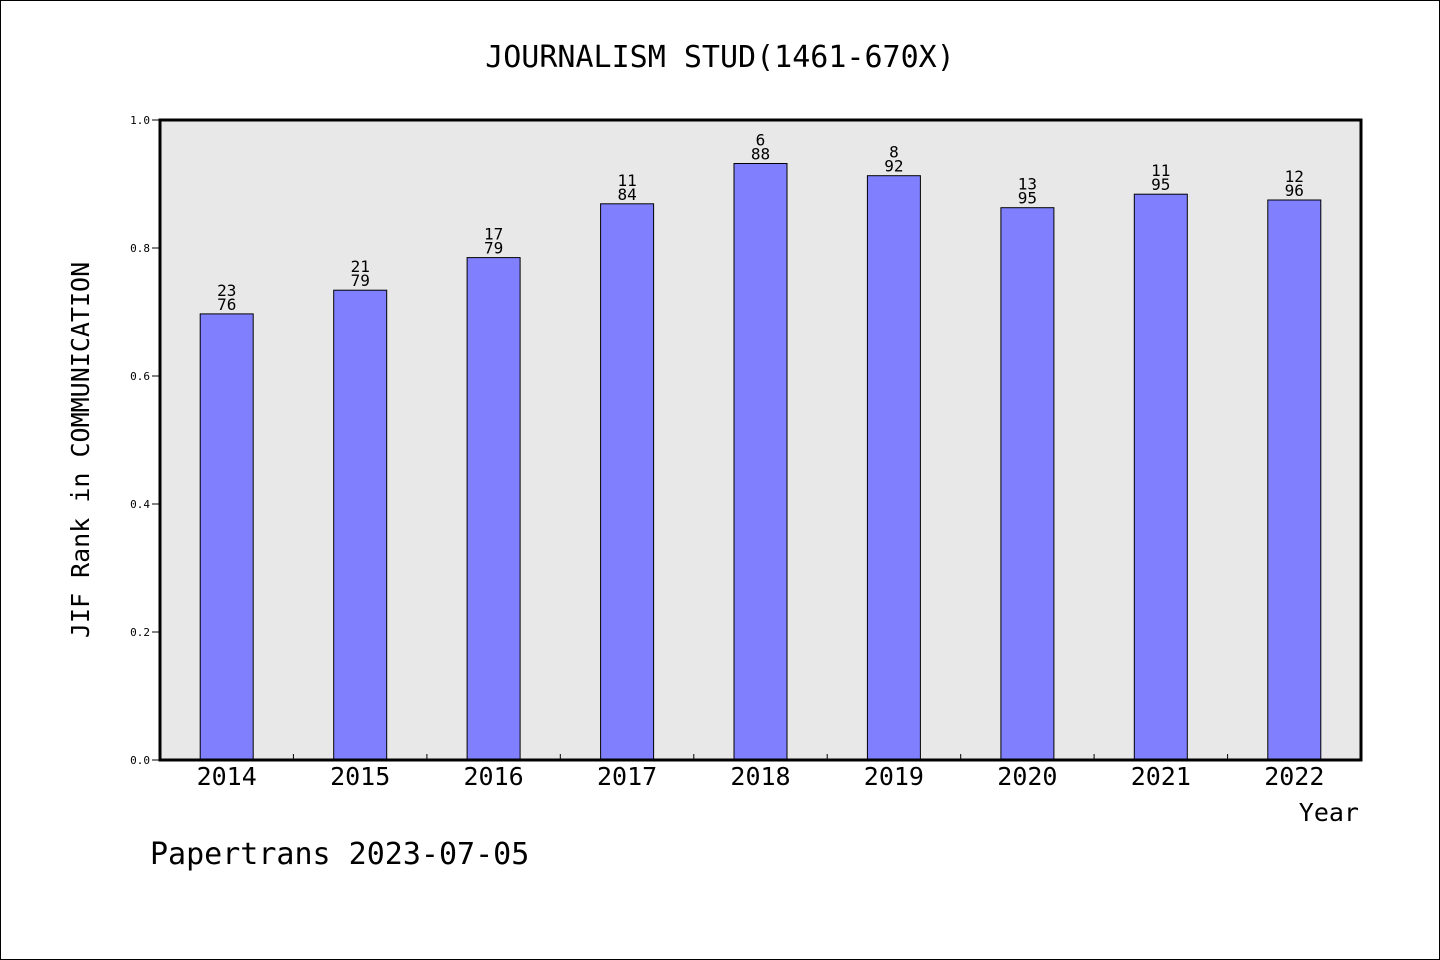 The height and width of the screenshot is (960, 1440). Describe the element at coordinates (140, 248) in the screenshot. I see `y-tick-label-4: 0.8` at that location.